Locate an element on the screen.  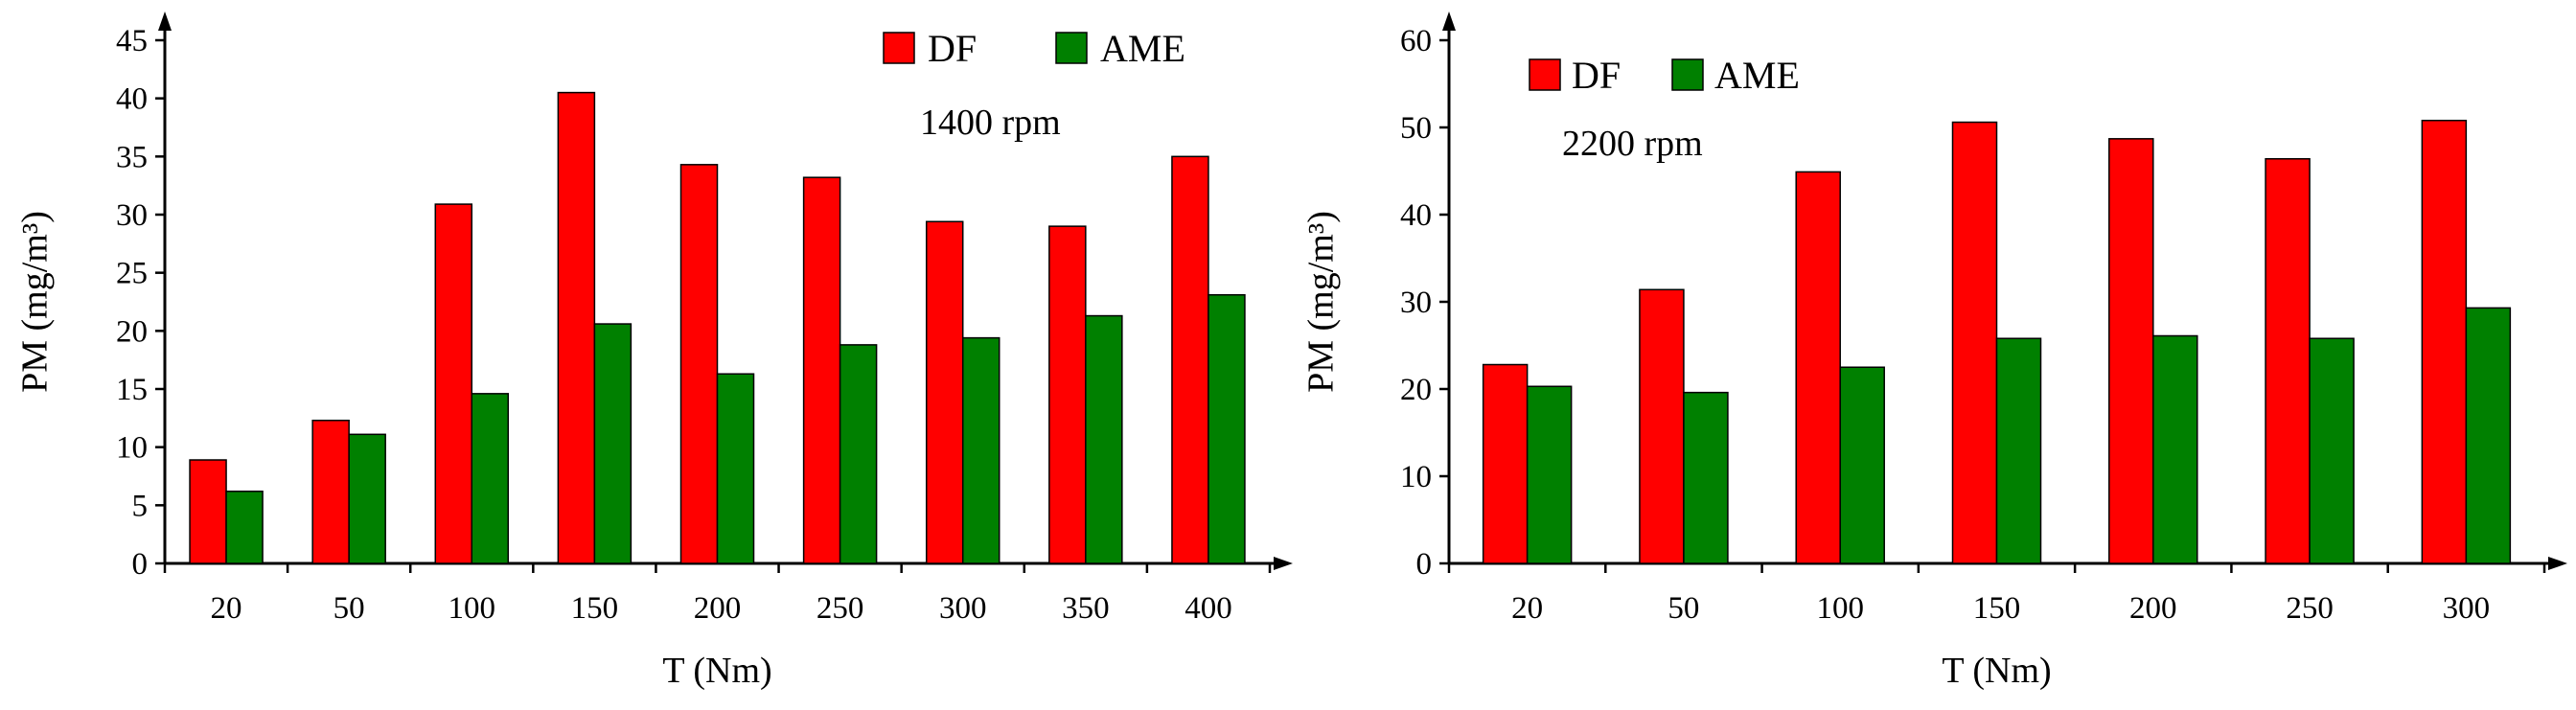
y-tick-label: 50 is located at coordinates (1416, 128).